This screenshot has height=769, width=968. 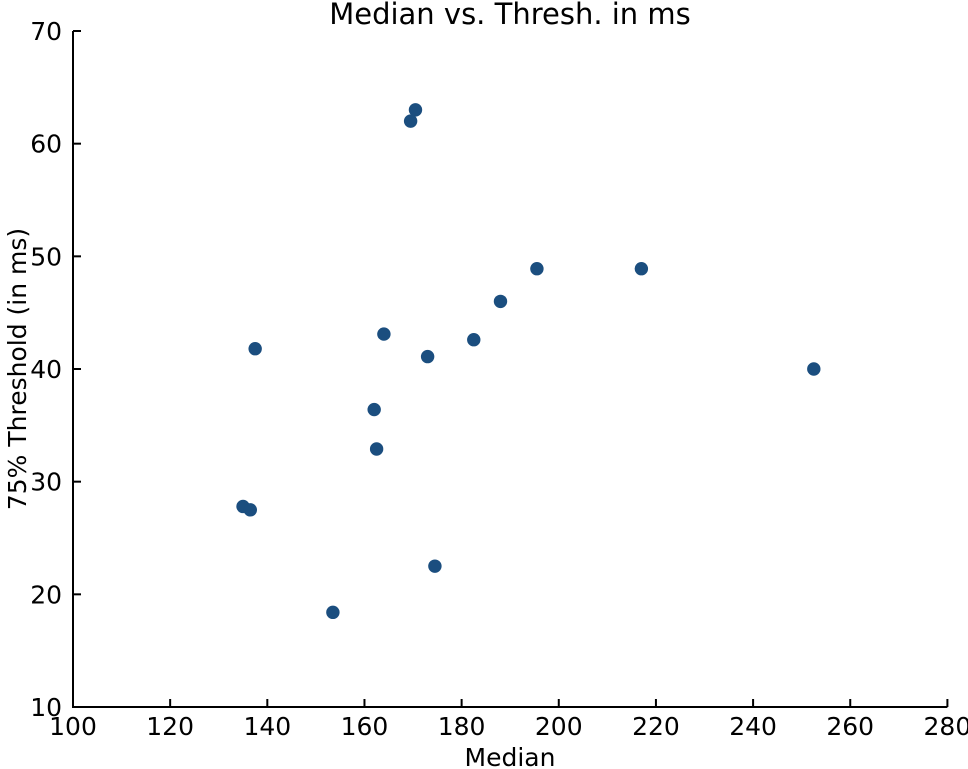 I want to click on chart-title: Median vs. Thresh. in ms, so click(x=510, y=15).